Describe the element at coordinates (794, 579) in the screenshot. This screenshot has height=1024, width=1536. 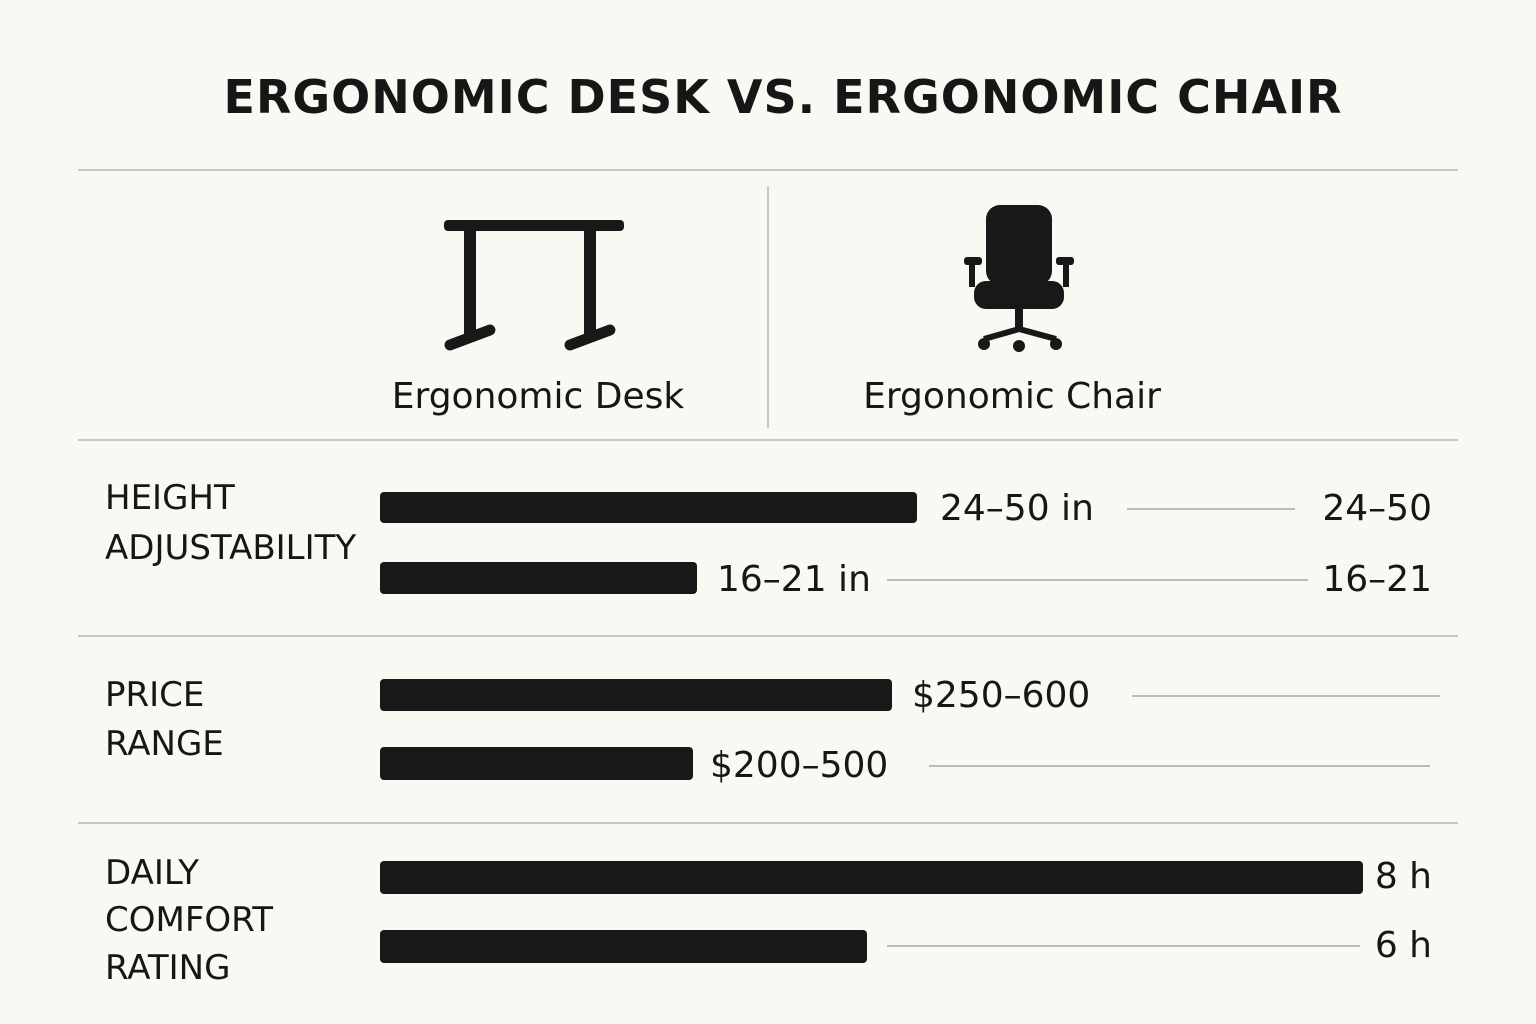
I see `value-label: 16–21 in` at that location.